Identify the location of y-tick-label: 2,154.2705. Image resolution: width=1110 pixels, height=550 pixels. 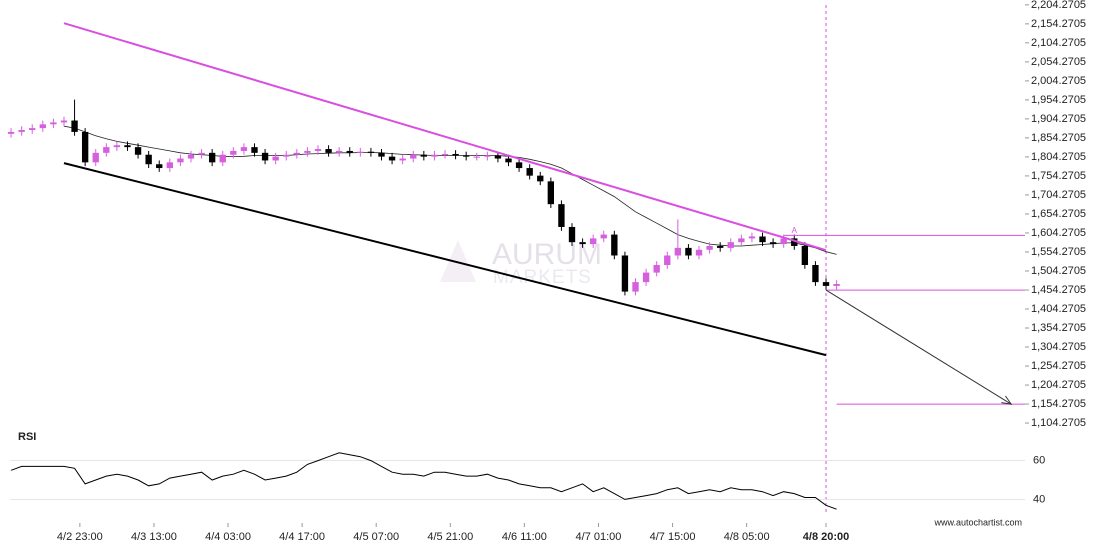
(1058, 24).